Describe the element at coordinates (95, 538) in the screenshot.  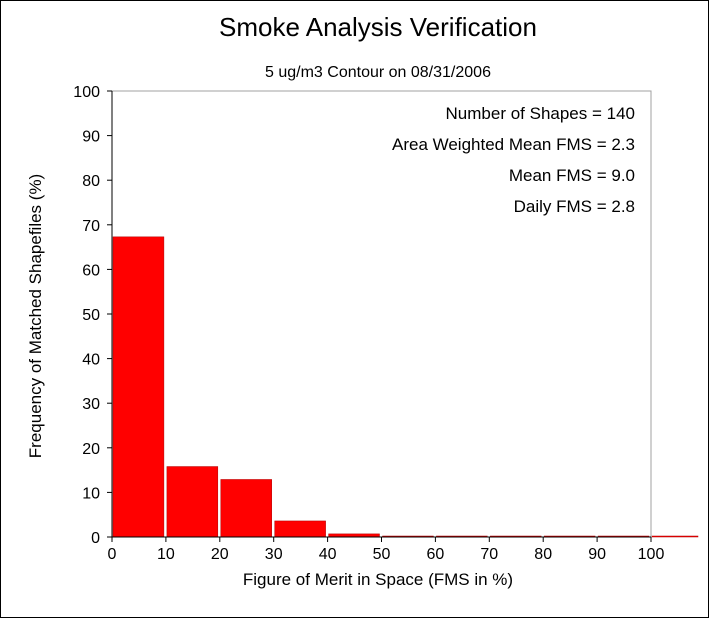
I see `y-tick-label: 0` at that location.